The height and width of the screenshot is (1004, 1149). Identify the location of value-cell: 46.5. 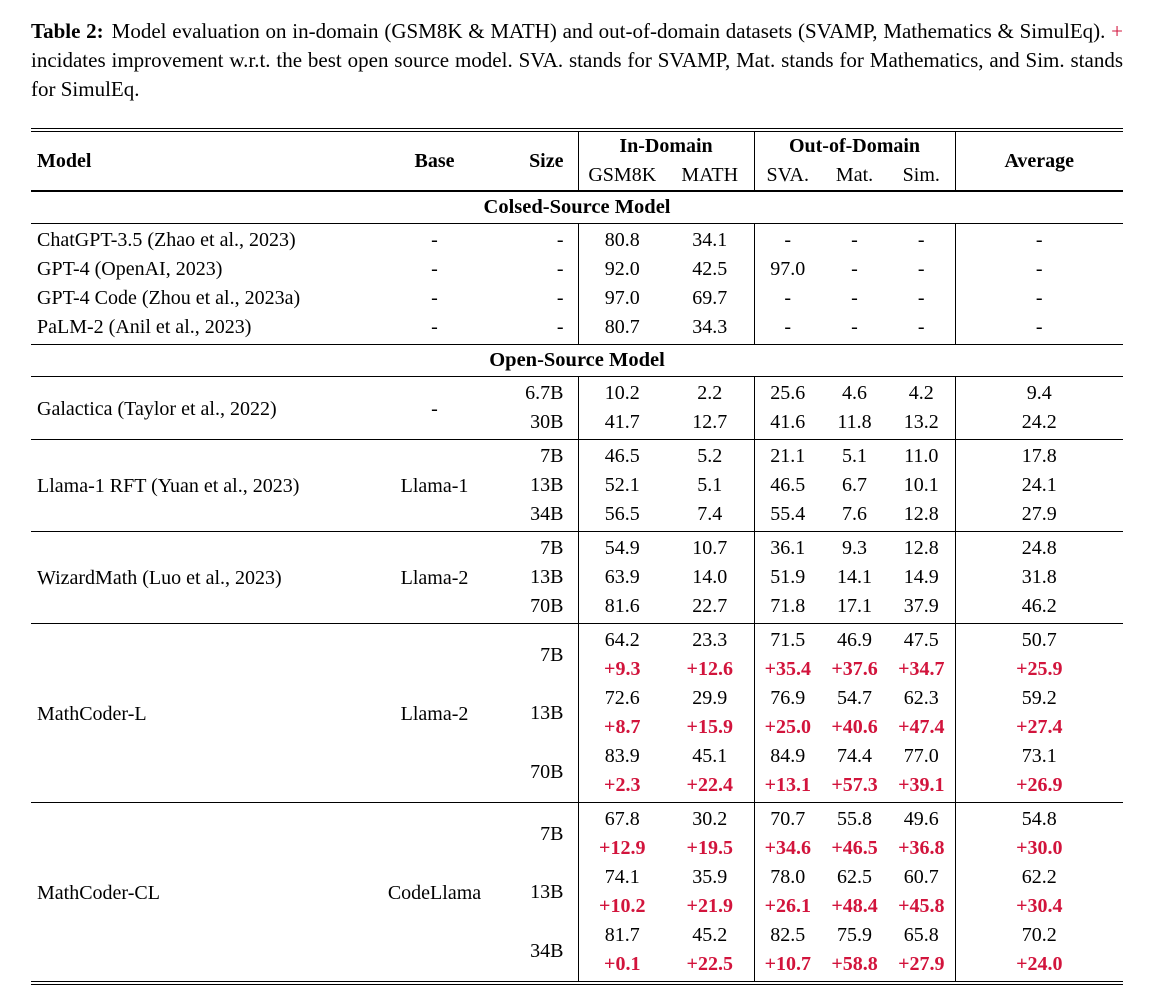
(621, 455).